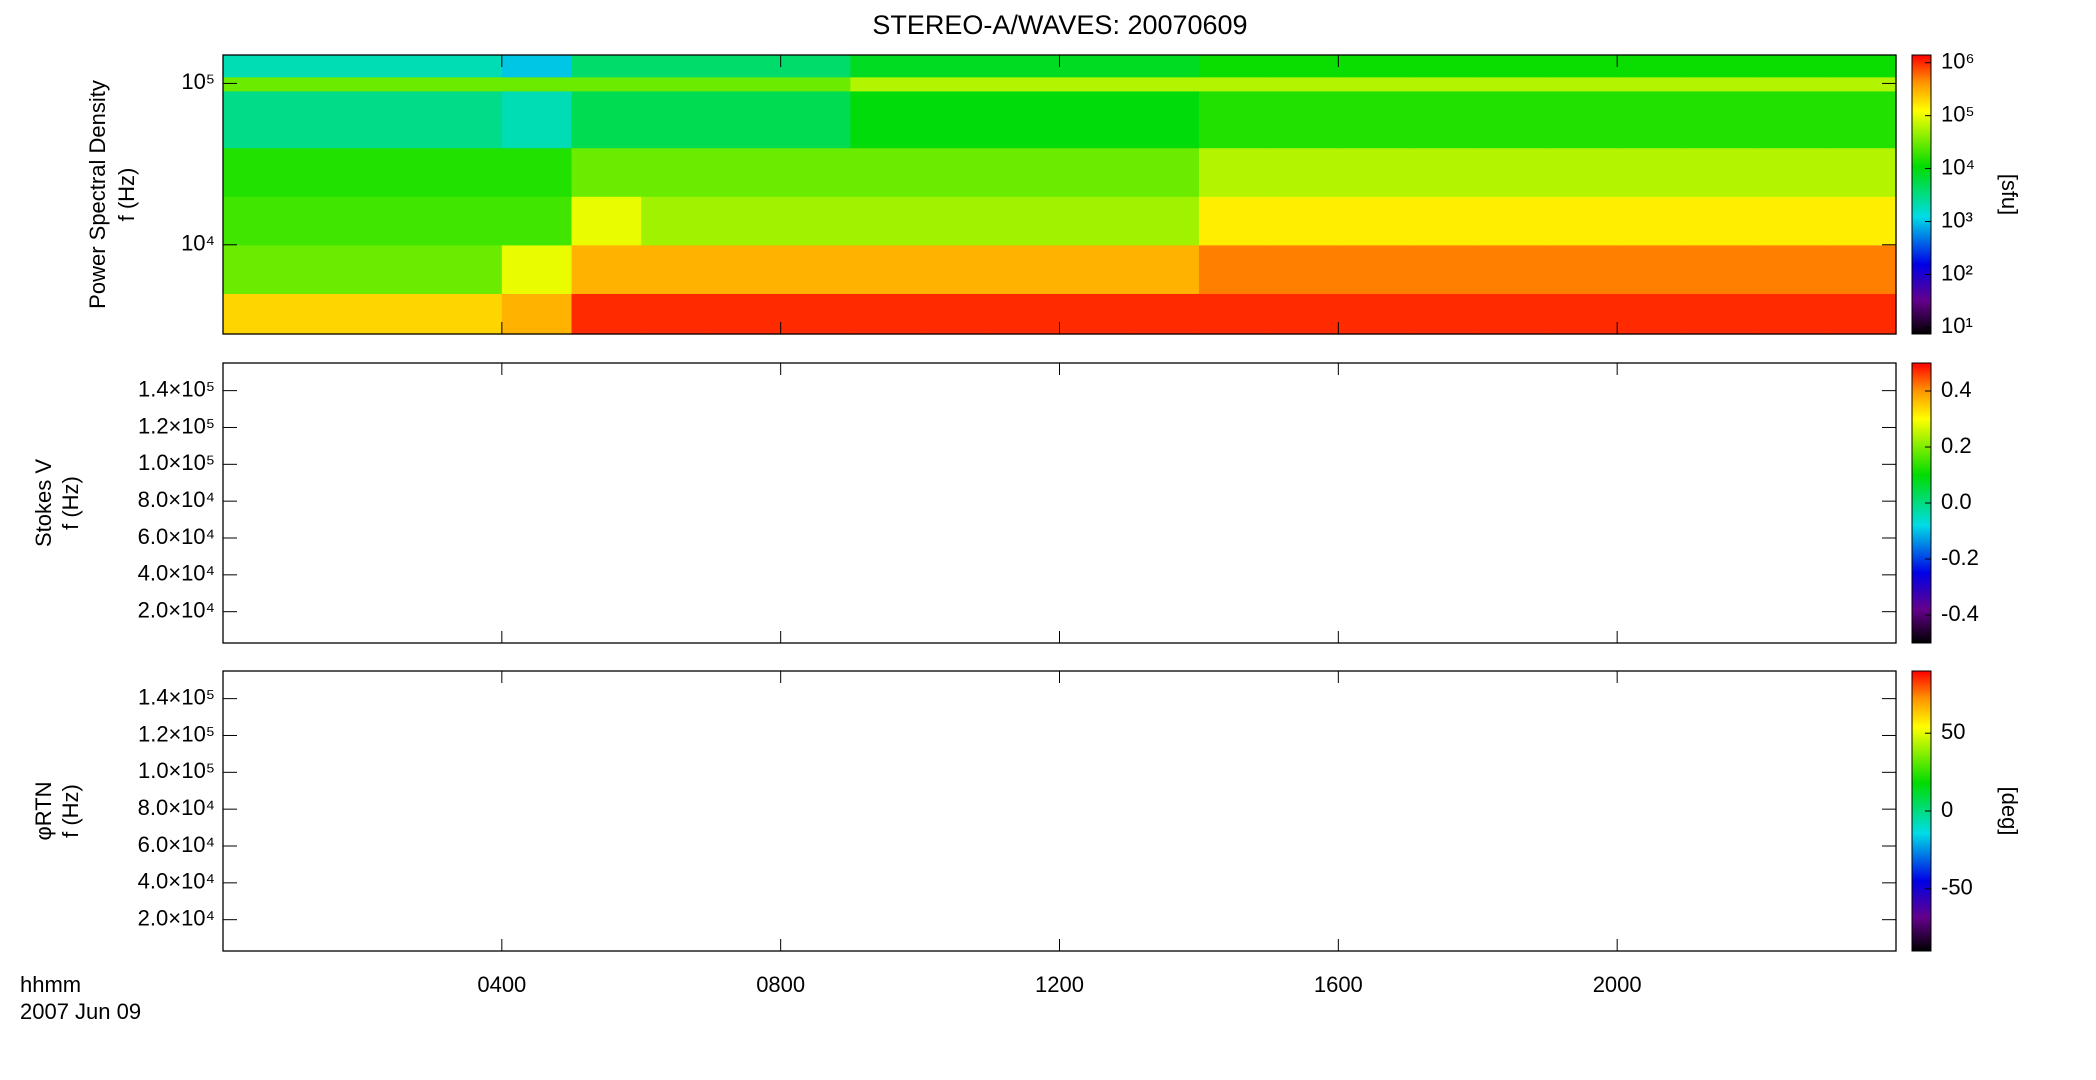 The width and height of the screenshot is (2096, 1080). I want to click on colorbar-tick-label: 10³, so click(1957, 219).